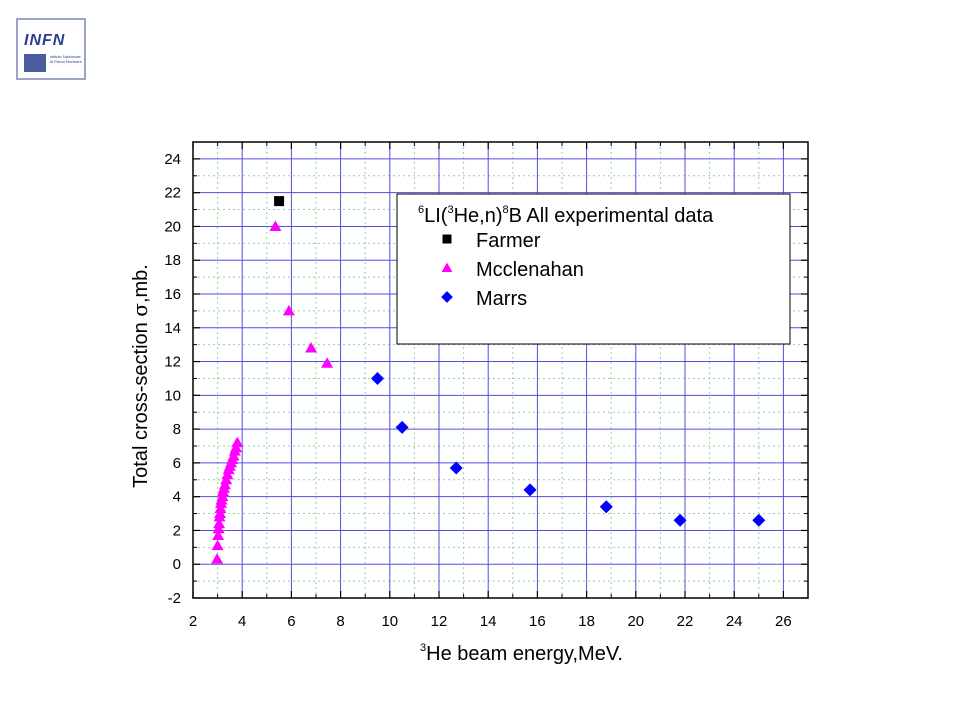  I want to click on y-tick-label: 0, so click(177, 564).